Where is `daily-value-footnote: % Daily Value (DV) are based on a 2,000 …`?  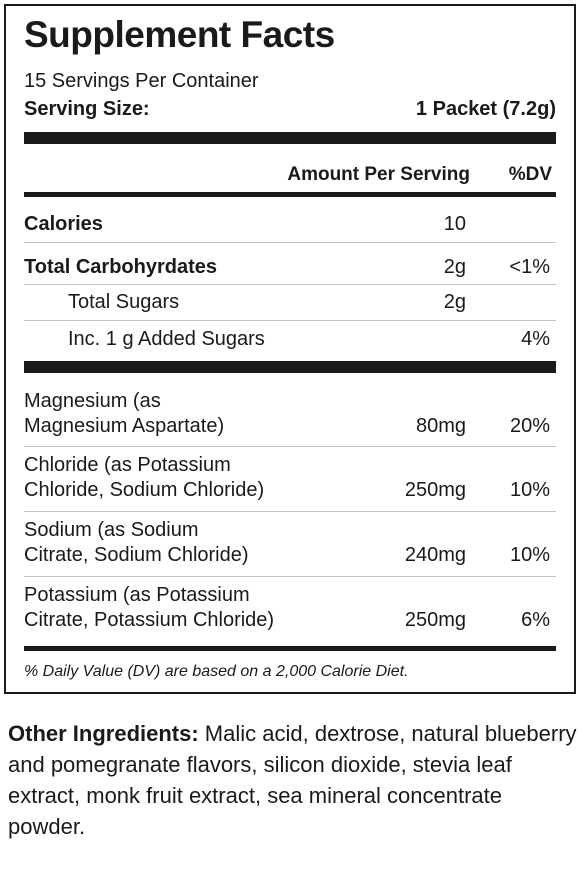
daily-value-footnote: % Daily Value (DV) are based on a 2,000 … is located at coordinates (216, 671).